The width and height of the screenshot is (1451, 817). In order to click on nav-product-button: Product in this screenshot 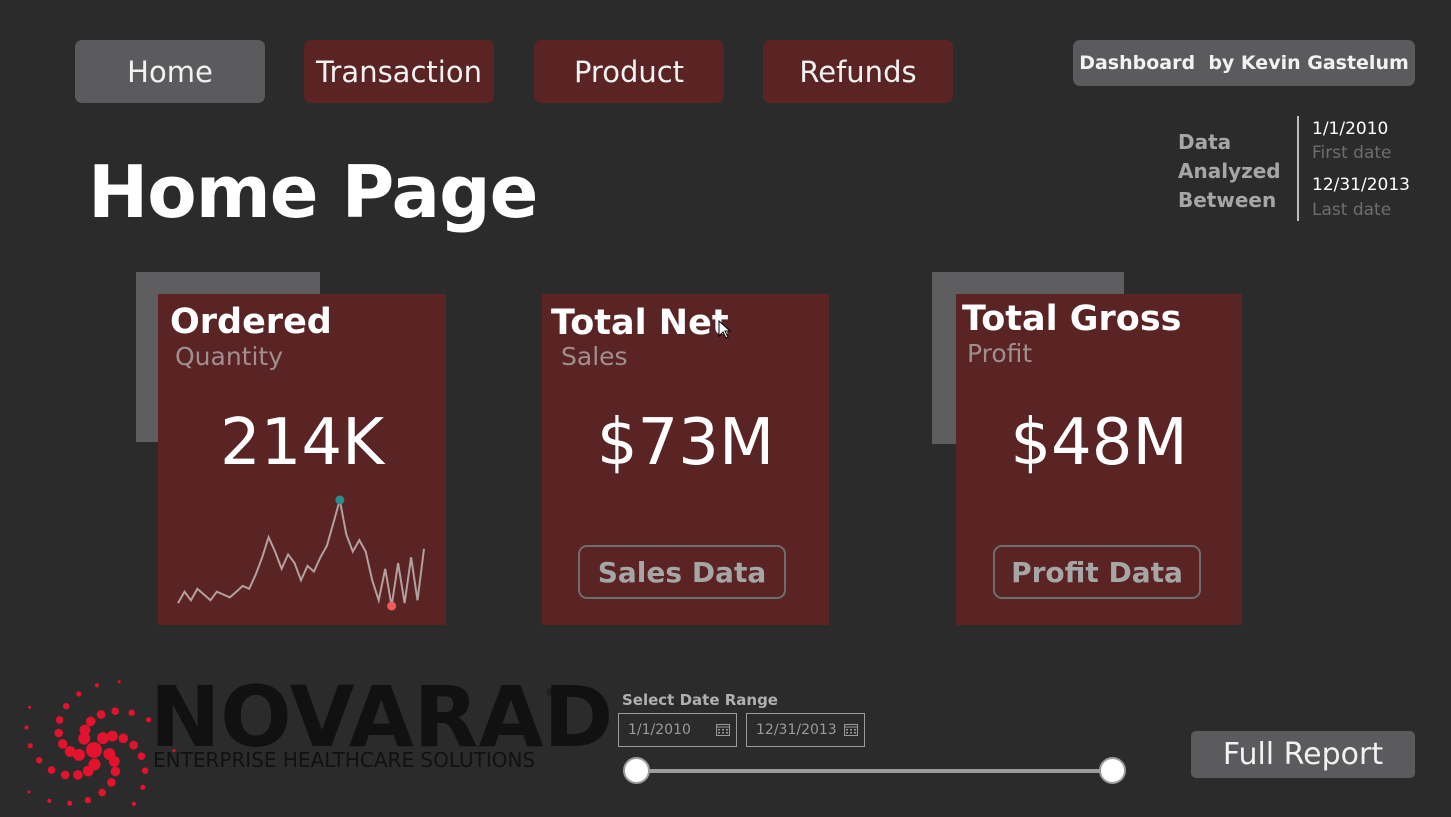, I will do `click(629, 71)`.